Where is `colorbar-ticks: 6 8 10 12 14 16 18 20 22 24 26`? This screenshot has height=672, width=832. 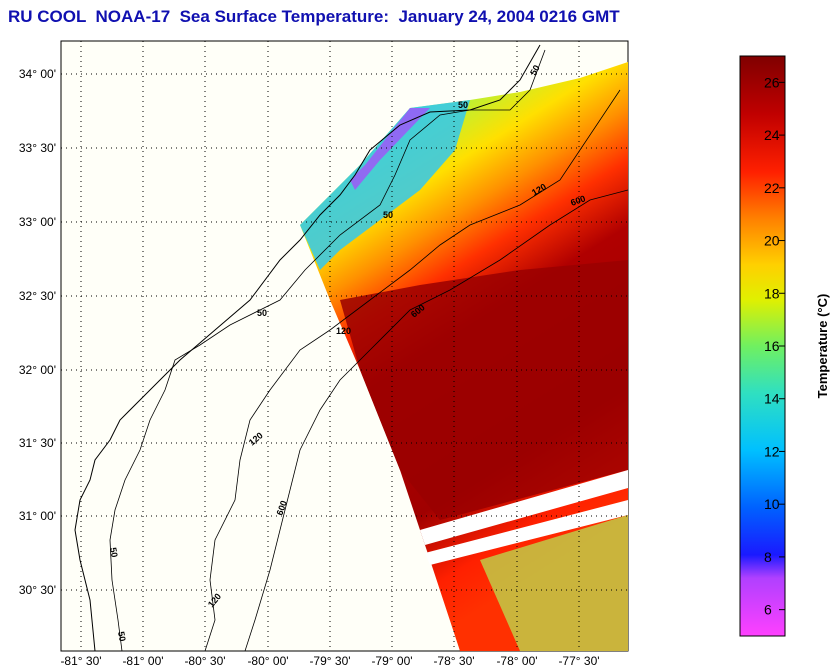
colorbar-ticks: 6 8 10 12 14 16 18 20 22 24 26 is located at coordinates (774, 346).